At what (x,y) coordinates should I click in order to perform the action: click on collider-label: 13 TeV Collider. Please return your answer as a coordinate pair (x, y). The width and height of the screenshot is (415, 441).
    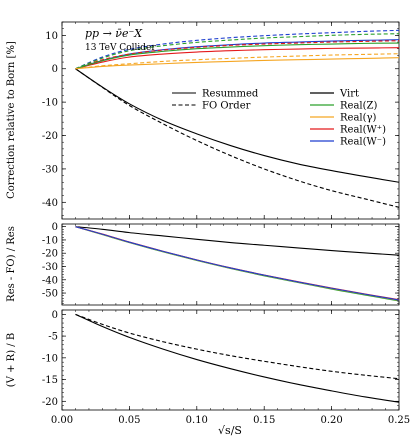
    Looking at the image, I should click on (120, 48).